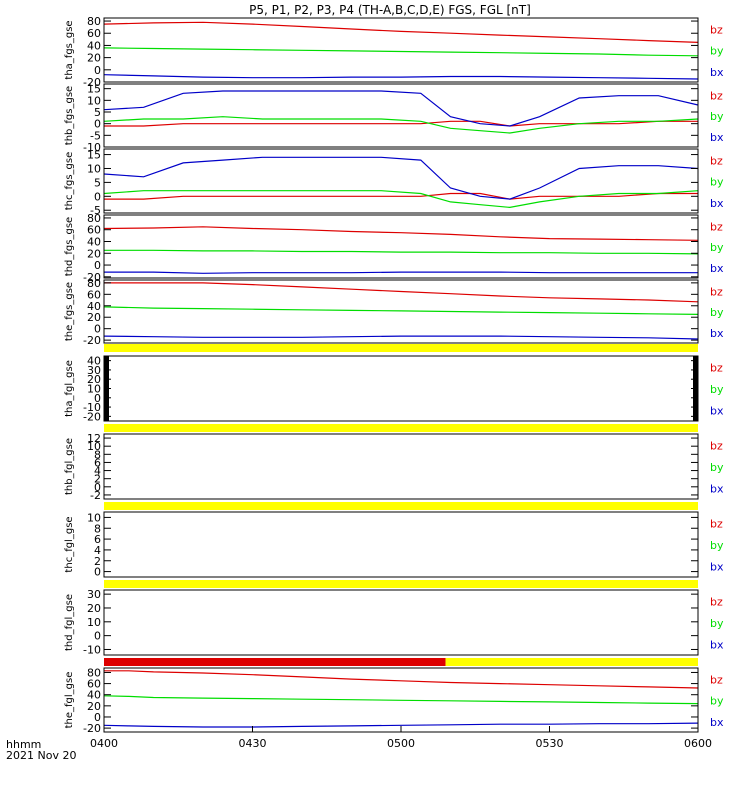 This screenshot has height=800, width=750. Describe the element at coordinates (69, 622) in the screenshot. I see `y-axis-label: thd_fgl_gse` at that location.